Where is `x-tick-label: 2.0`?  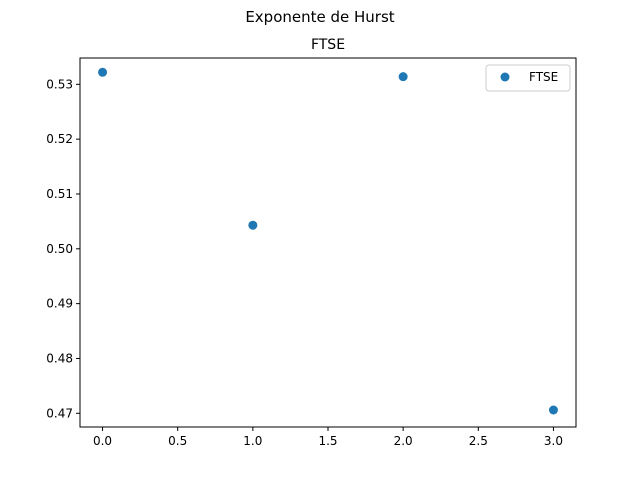 x-tick-label: 2.0 is located at coordinates (403, 441).